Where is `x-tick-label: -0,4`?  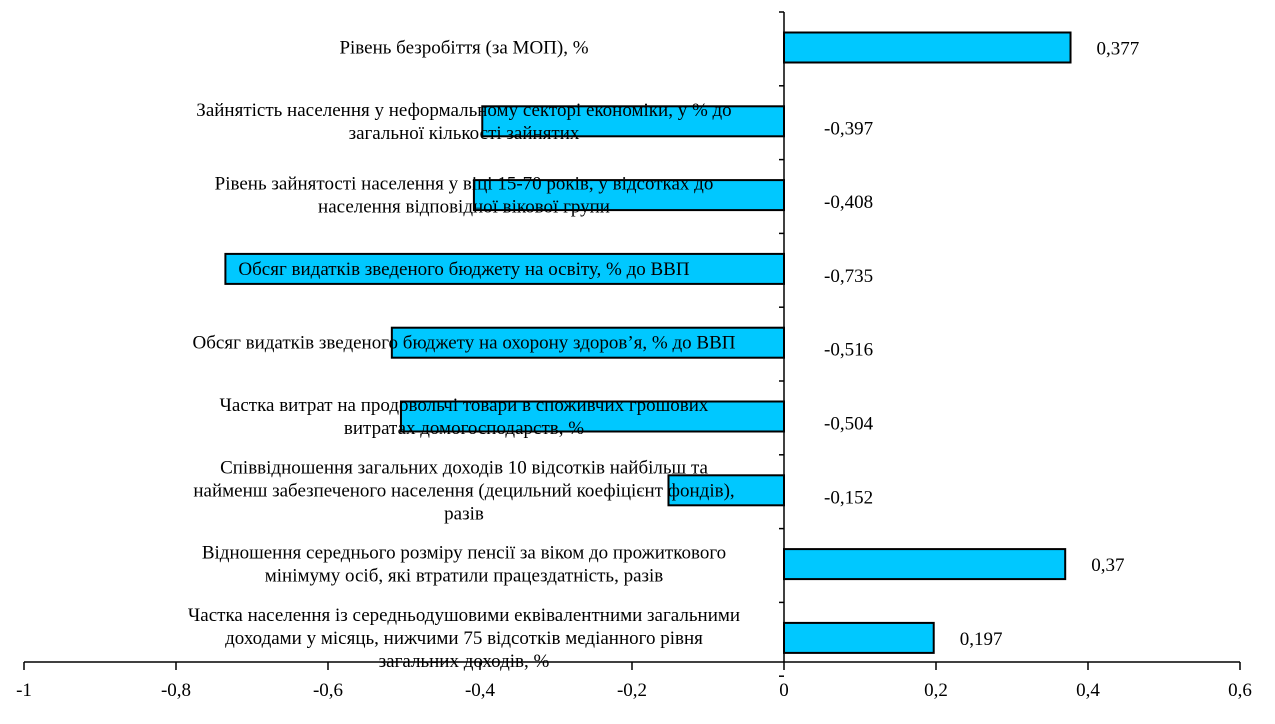
x-tick-label: -0,4 is located at coordinates (480, 690).